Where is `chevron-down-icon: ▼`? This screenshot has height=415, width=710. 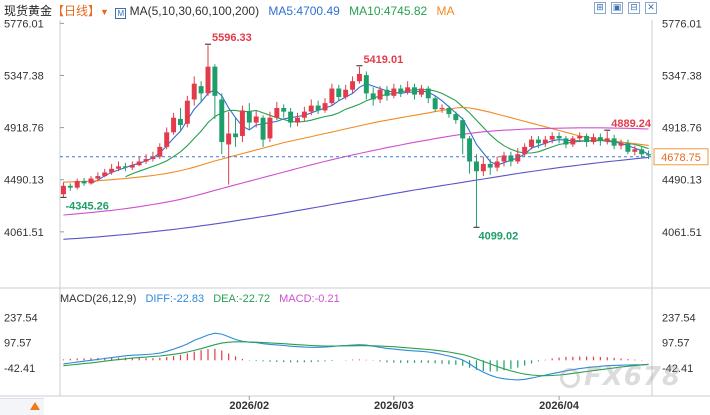 chevron-down-icon: ▼ is located at coordinates (104, 12).